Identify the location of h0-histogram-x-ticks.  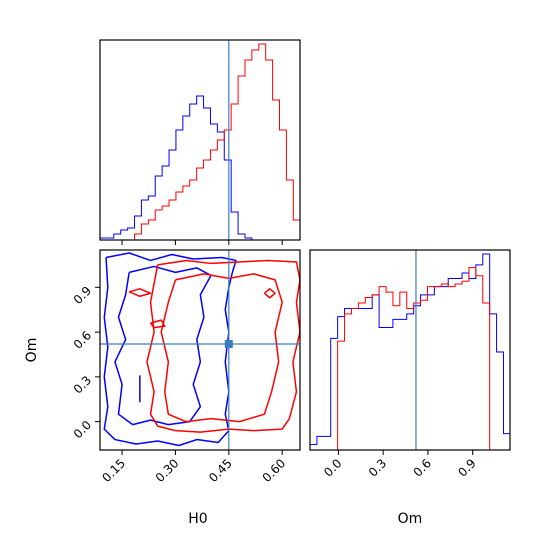
(202, 242).